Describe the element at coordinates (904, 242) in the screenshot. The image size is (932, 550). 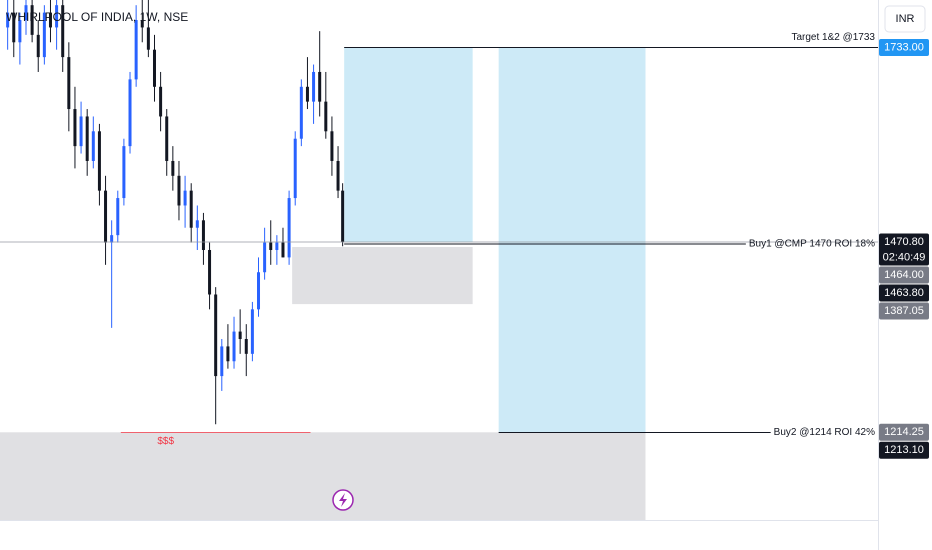
I see `price-label: 1470.80` at that location.